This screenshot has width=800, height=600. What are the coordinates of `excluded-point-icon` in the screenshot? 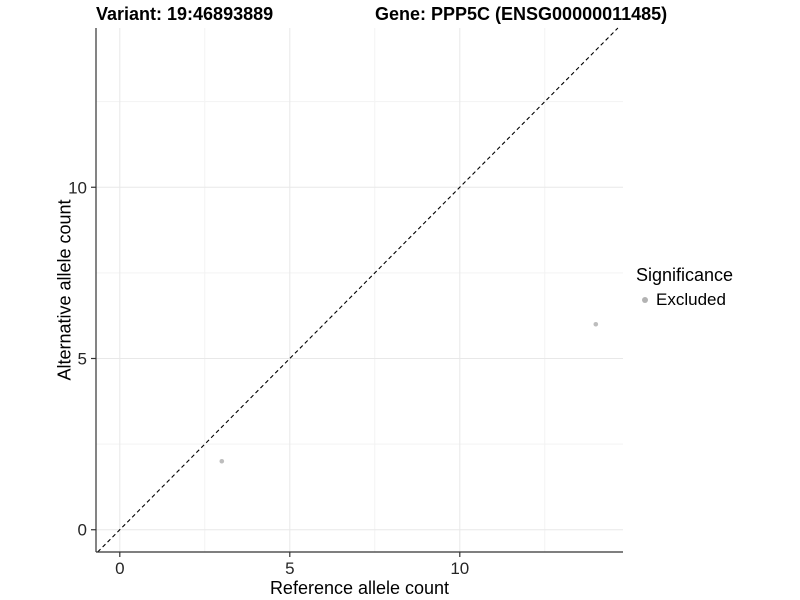 It's located at (645, 300).